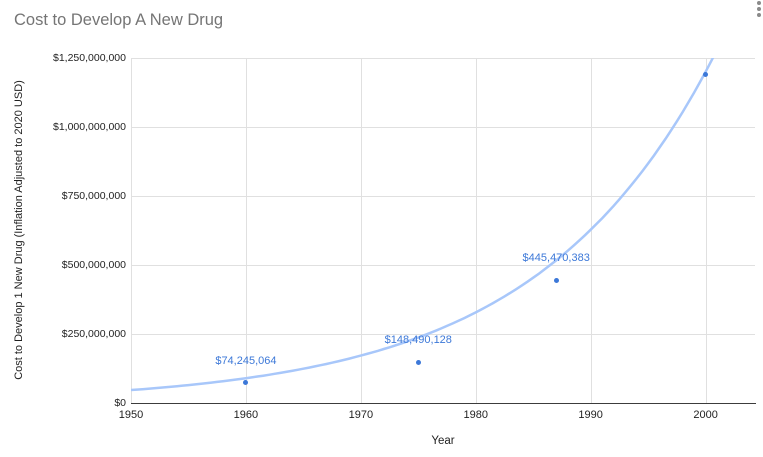  I want to click on x-tick-label: 1990, so click(590, 415).